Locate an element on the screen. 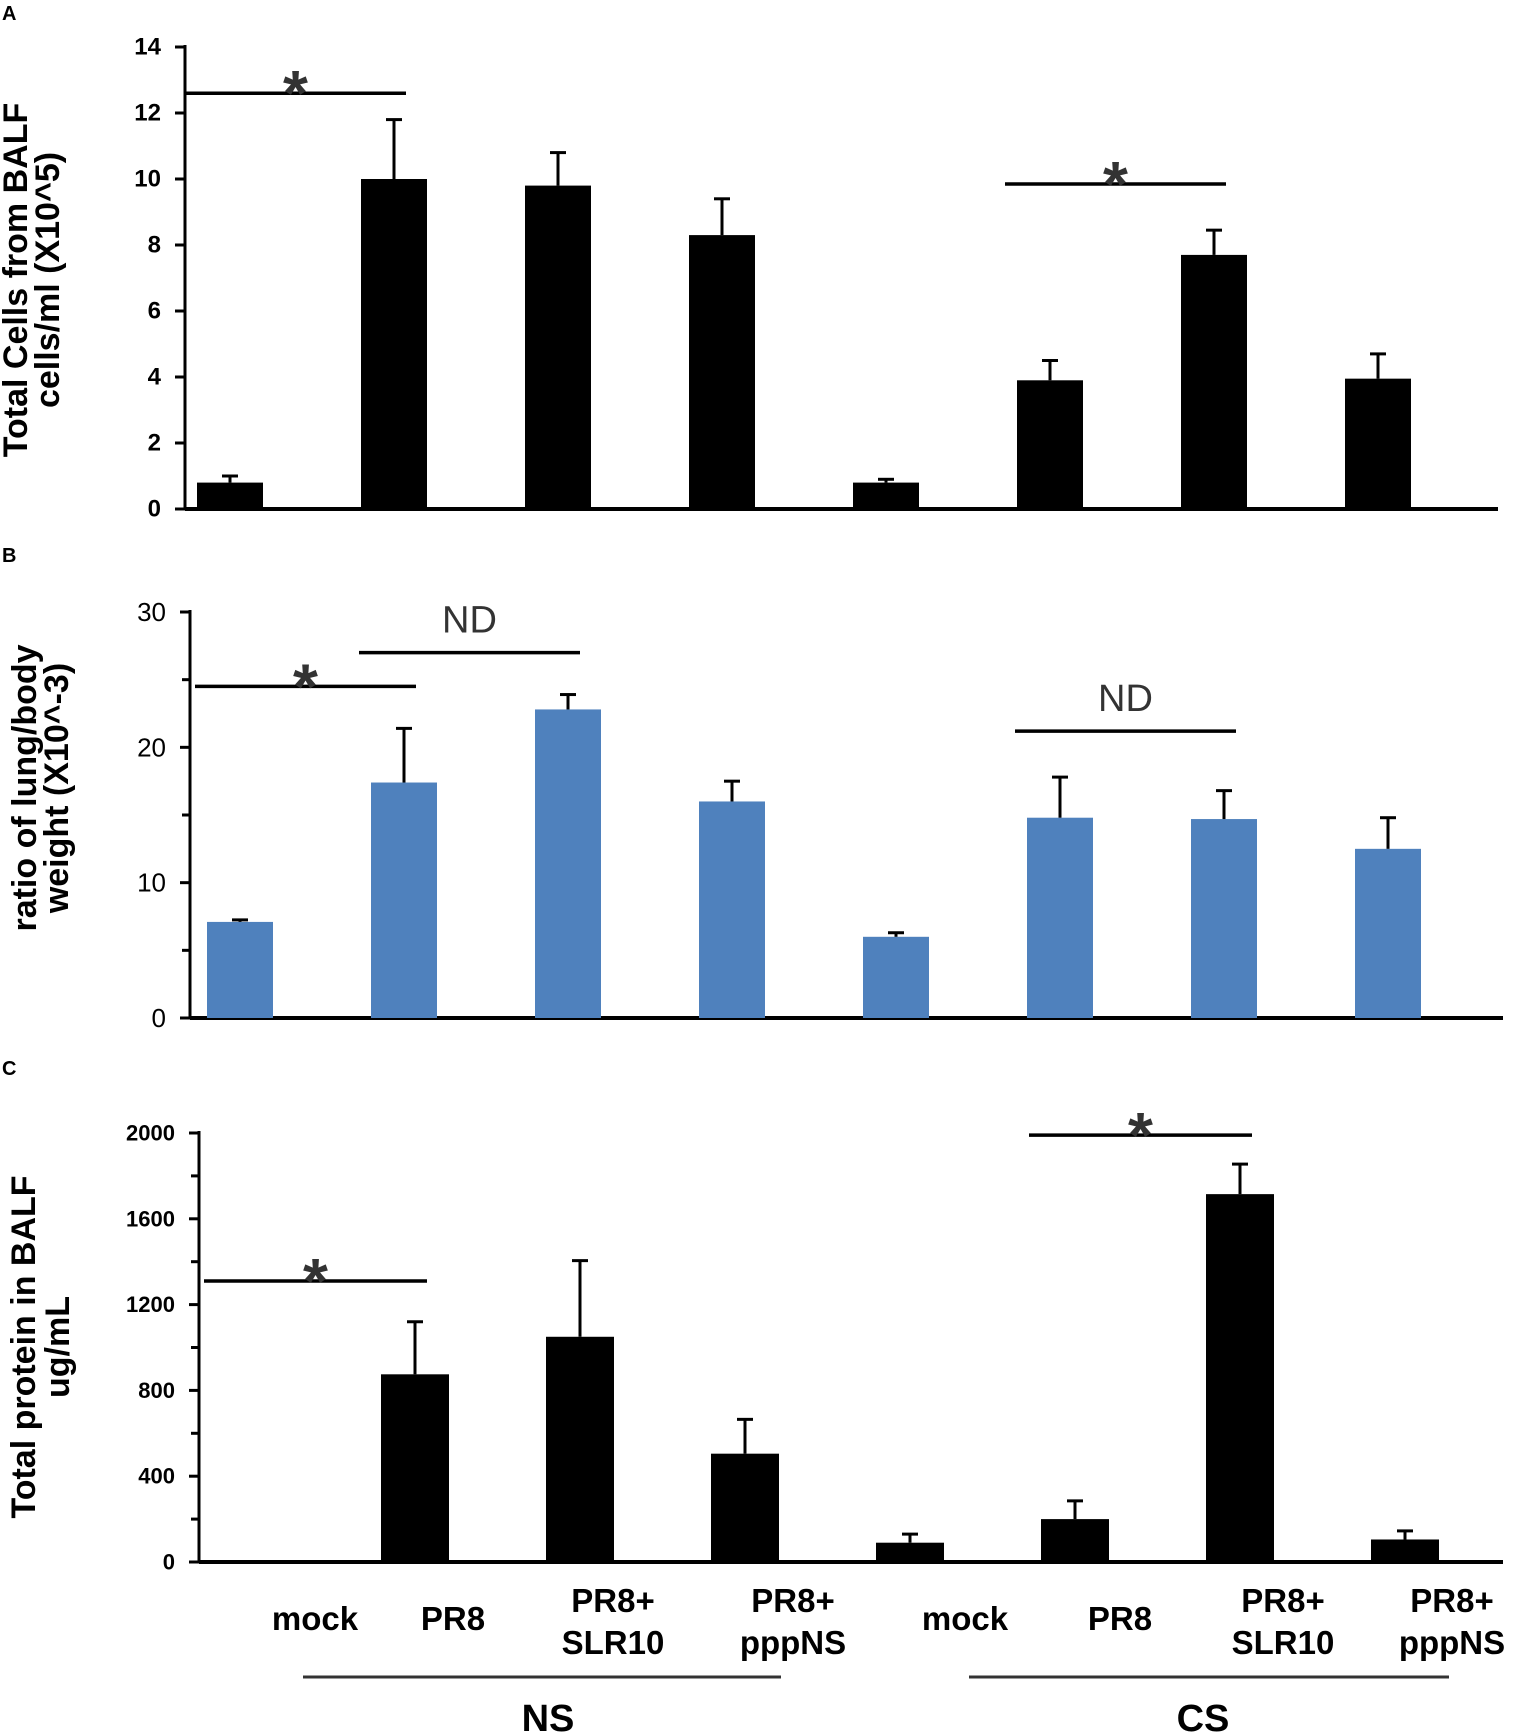 The height and width of the screenshot is (1735, 1527). y-axis-label-line1: Total protein in BALF is located at coordinates (24, 1346).